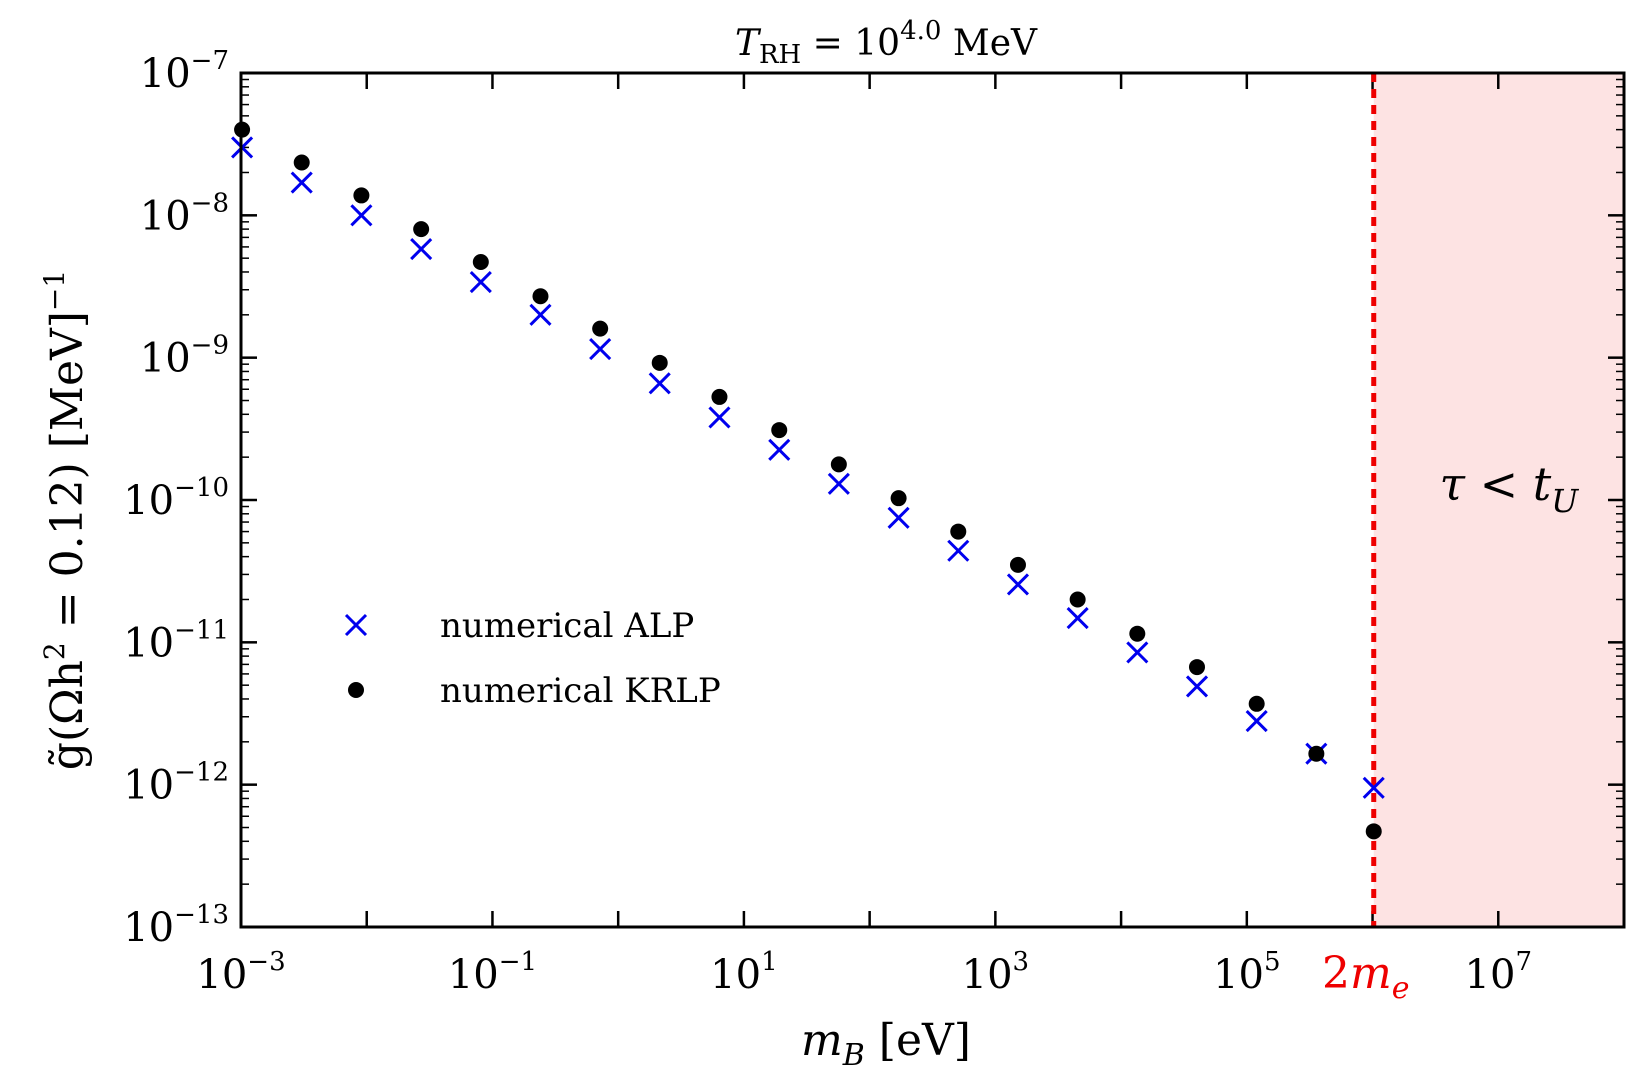 This screenshot has height=1088, width=1644. I want to click on x-tick-labels: 10⁻³ 10⁻¹ 10¹ 10³ 10⁵ 10⁷, so click(864, 972).